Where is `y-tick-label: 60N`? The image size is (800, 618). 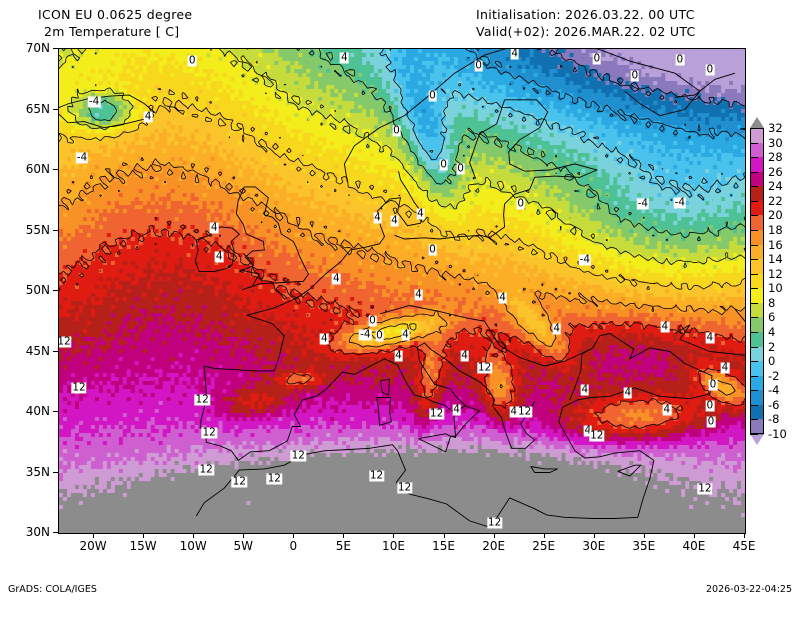
y-tick-label: 60N is located at coordinates (37, 169).